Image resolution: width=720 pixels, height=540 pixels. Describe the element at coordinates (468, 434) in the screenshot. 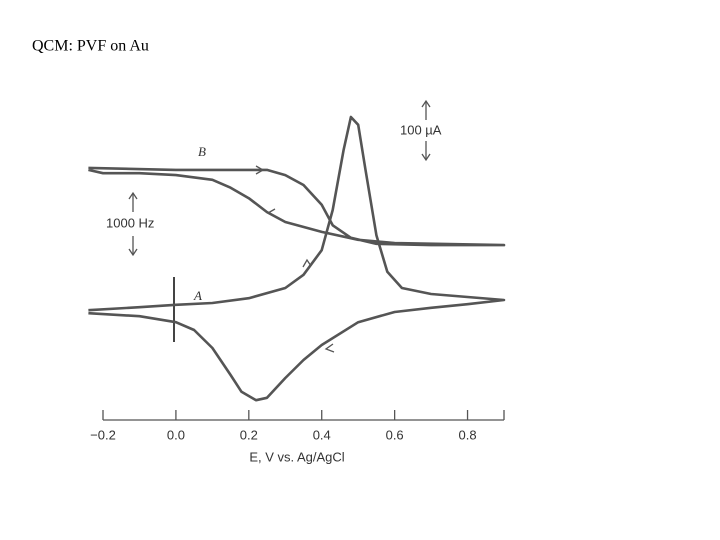

I see `x-tick-label: 0.8` at that location.